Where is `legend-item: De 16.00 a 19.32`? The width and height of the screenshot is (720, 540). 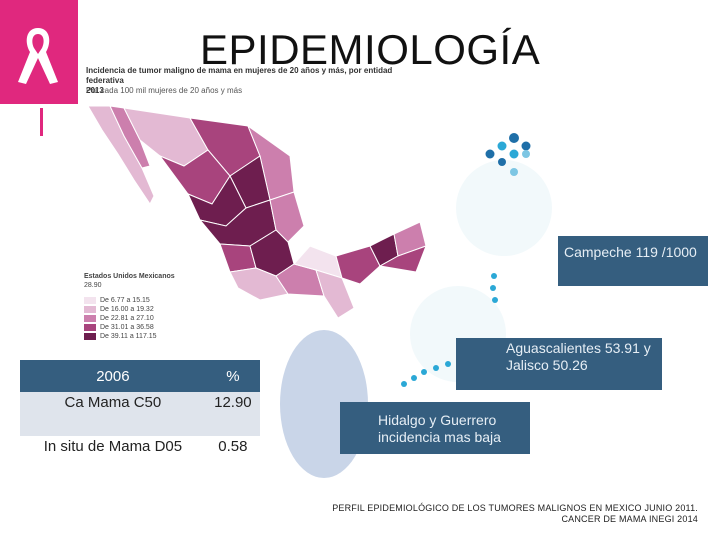 legend-item: De 16.00 a 19.32 is located at coordinates (129, 309).